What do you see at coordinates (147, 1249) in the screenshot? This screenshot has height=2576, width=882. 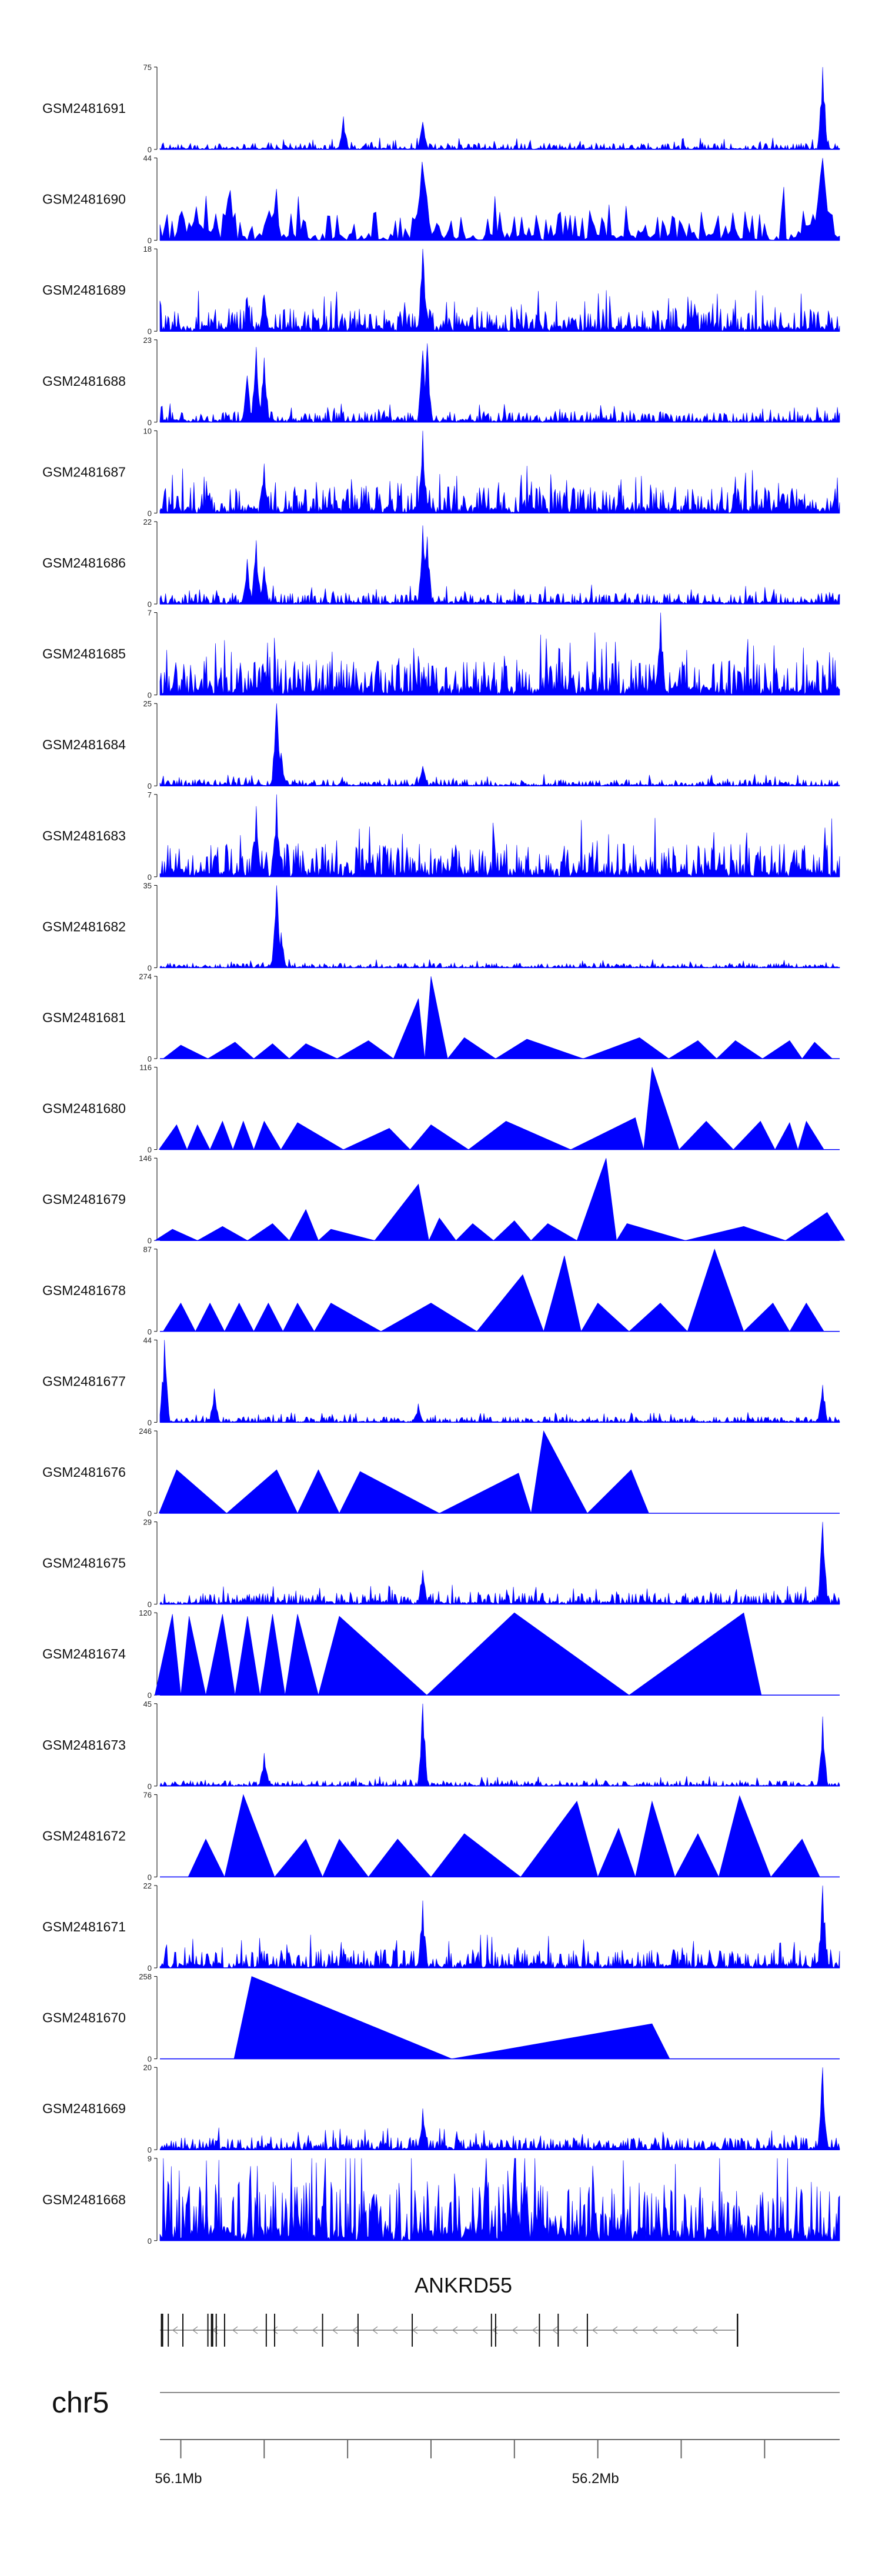 I see `y-max-label: 87` at bounding box center [147, 1249].